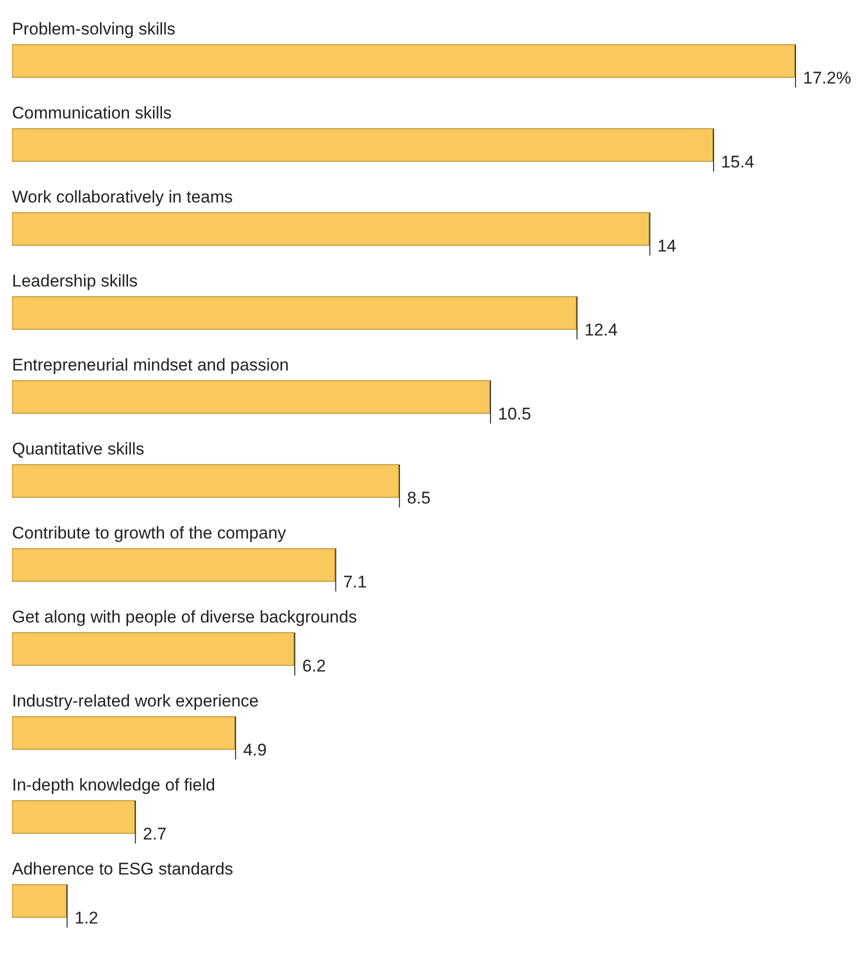 The width and height of the screenshot is (867, 963). What do you see at coordinates (86, 918) in the screenshot?
I see `data-label: 1.2` at bounding box center [86, 918].